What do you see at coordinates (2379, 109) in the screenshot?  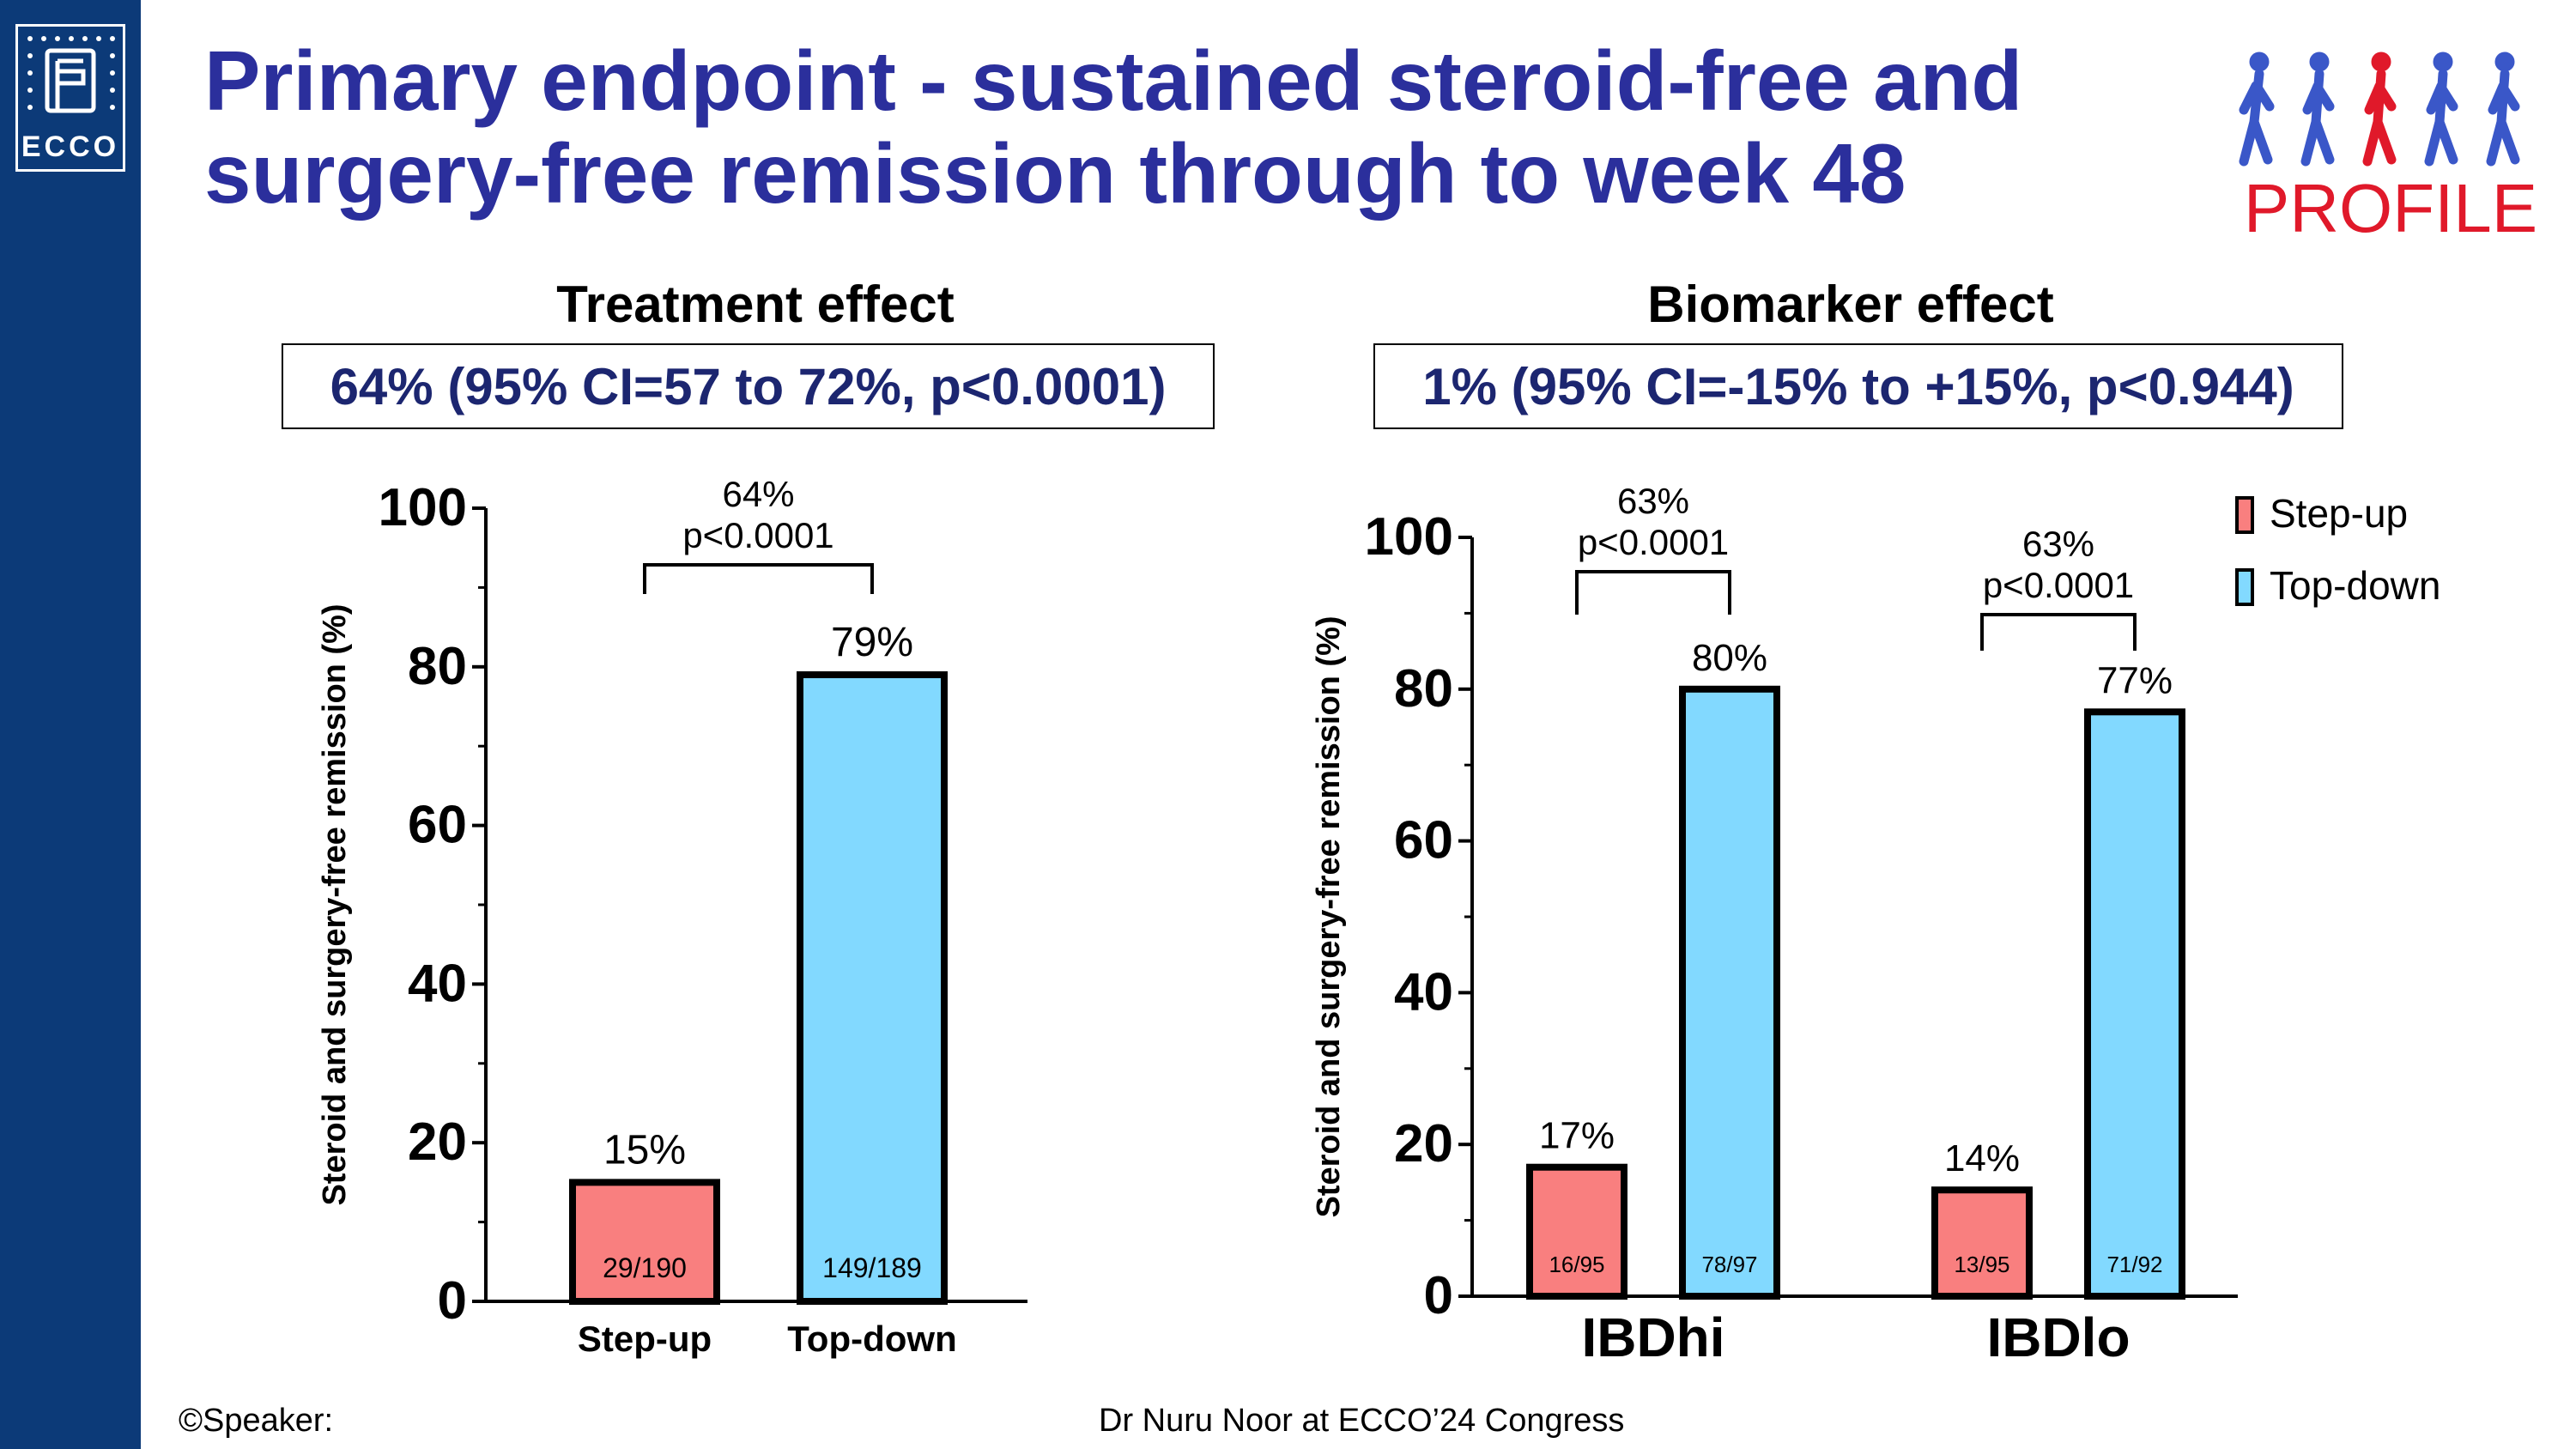 I see `walking-figures-icon` at bounding box center [2379, 109].